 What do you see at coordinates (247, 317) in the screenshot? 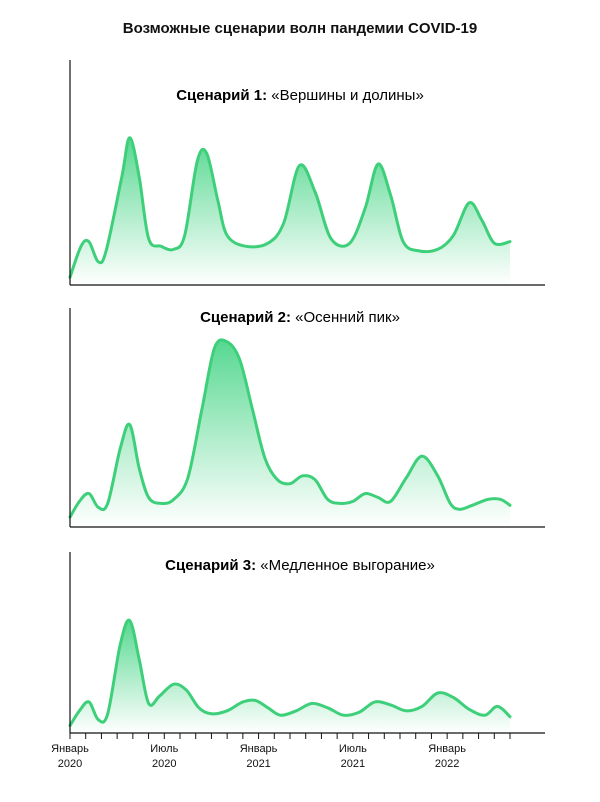
I see `scenario-prefix: Сценарий 2:` at bounding box center [247, 317].